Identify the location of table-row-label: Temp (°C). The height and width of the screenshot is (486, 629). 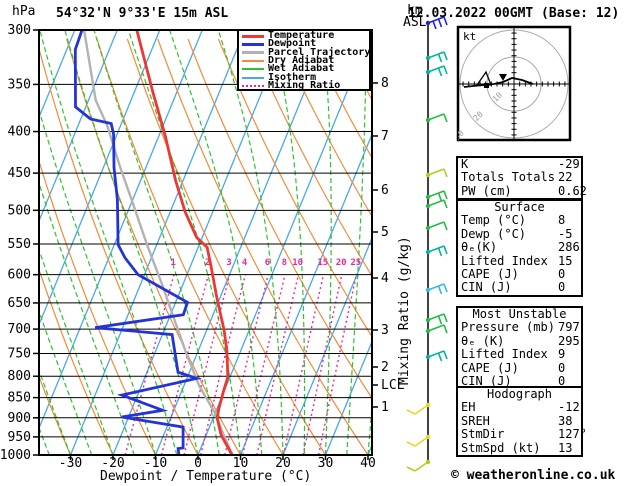
(494, 220).